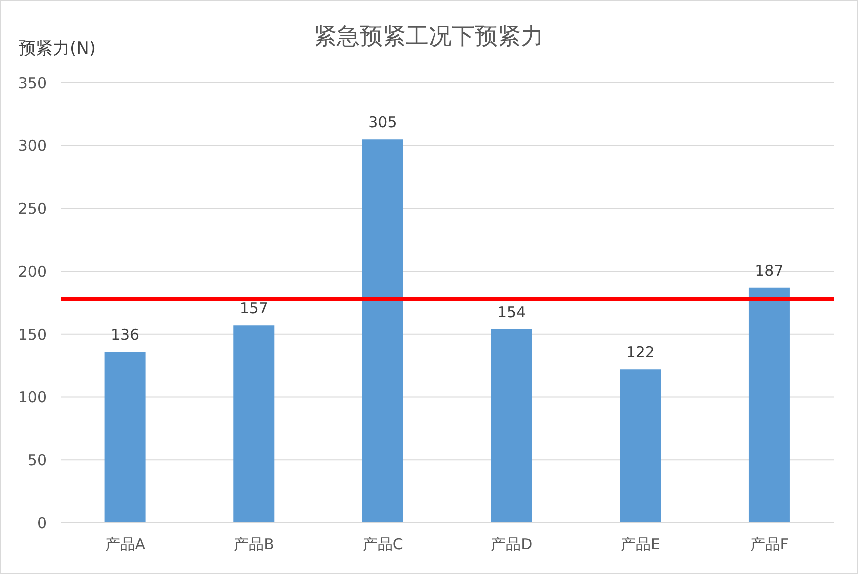 This screenshot has width=858, height=574. I want to click on y-tick-label: 0, so click(42, 523).